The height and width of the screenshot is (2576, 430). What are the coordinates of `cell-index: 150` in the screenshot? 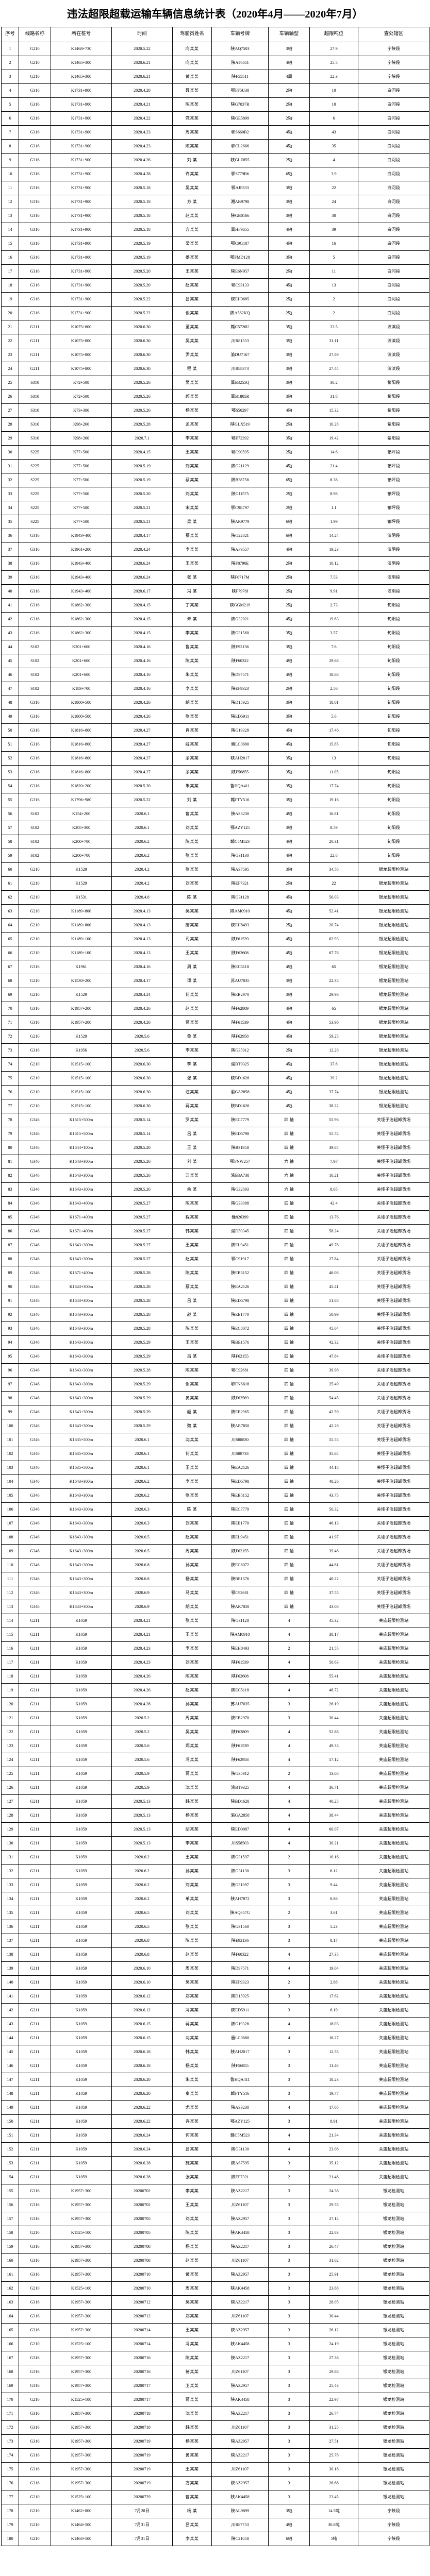 It's located at (10, 2121).